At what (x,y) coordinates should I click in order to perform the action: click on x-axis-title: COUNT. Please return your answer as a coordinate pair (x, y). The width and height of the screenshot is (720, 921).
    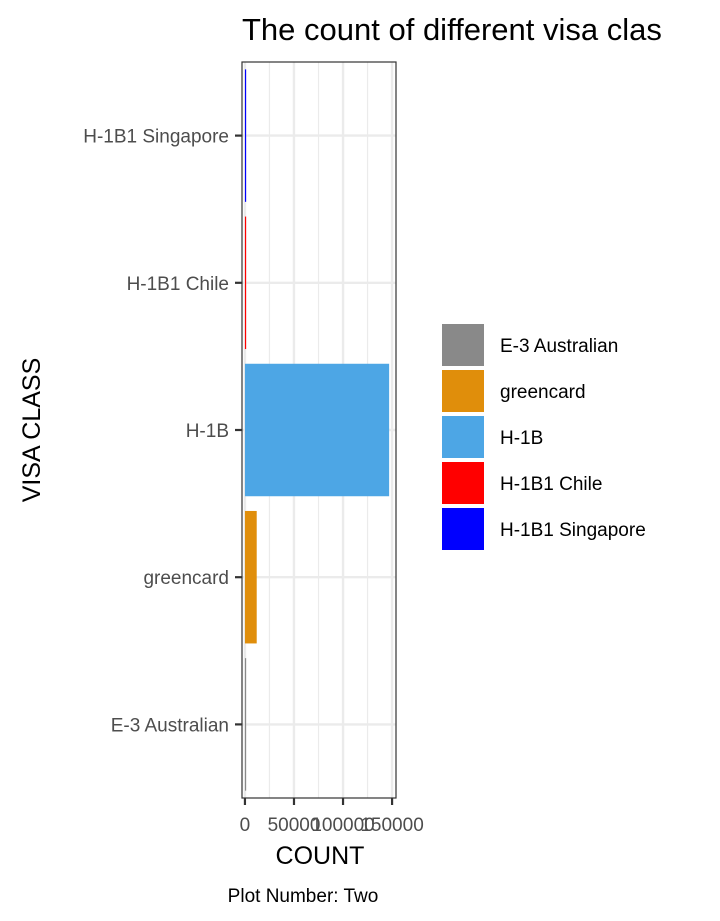
    Looking at the image, I should click on (320, 856).